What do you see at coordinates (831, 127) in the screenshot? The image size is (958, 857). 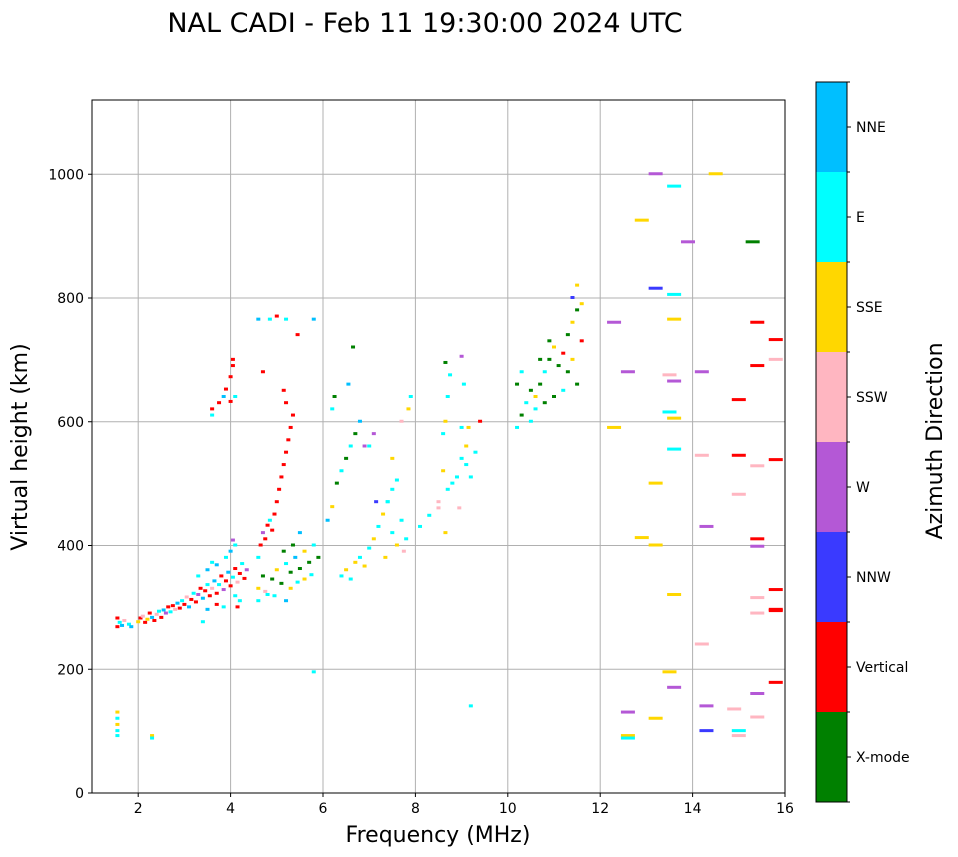 I see `colorbar-segment` at bounding box center [831, 127].